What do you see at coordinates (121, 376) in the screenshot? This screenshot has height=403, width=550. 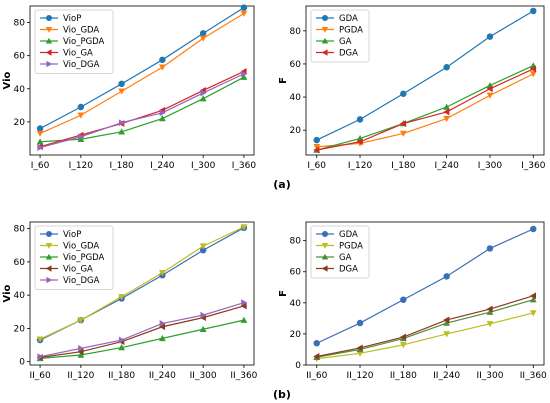 I see `x-tick-label: II_180` at bounding box center [121, 376].